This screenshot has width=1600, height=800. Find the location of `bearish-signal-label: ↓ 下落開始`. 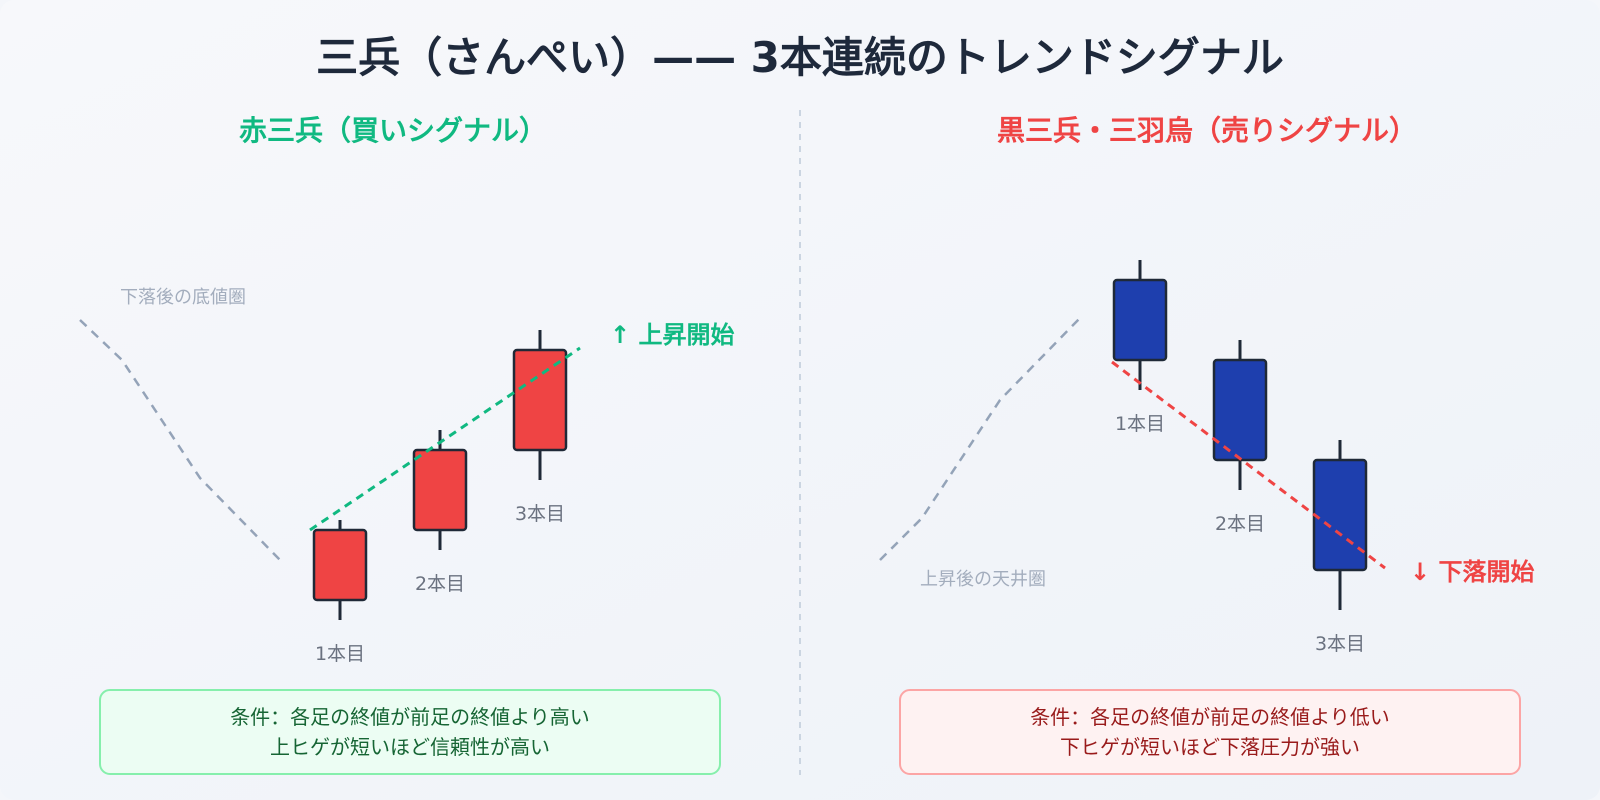

bearish-signal-label: ↓ 下落開始 is located at coordinates (1472, 572).